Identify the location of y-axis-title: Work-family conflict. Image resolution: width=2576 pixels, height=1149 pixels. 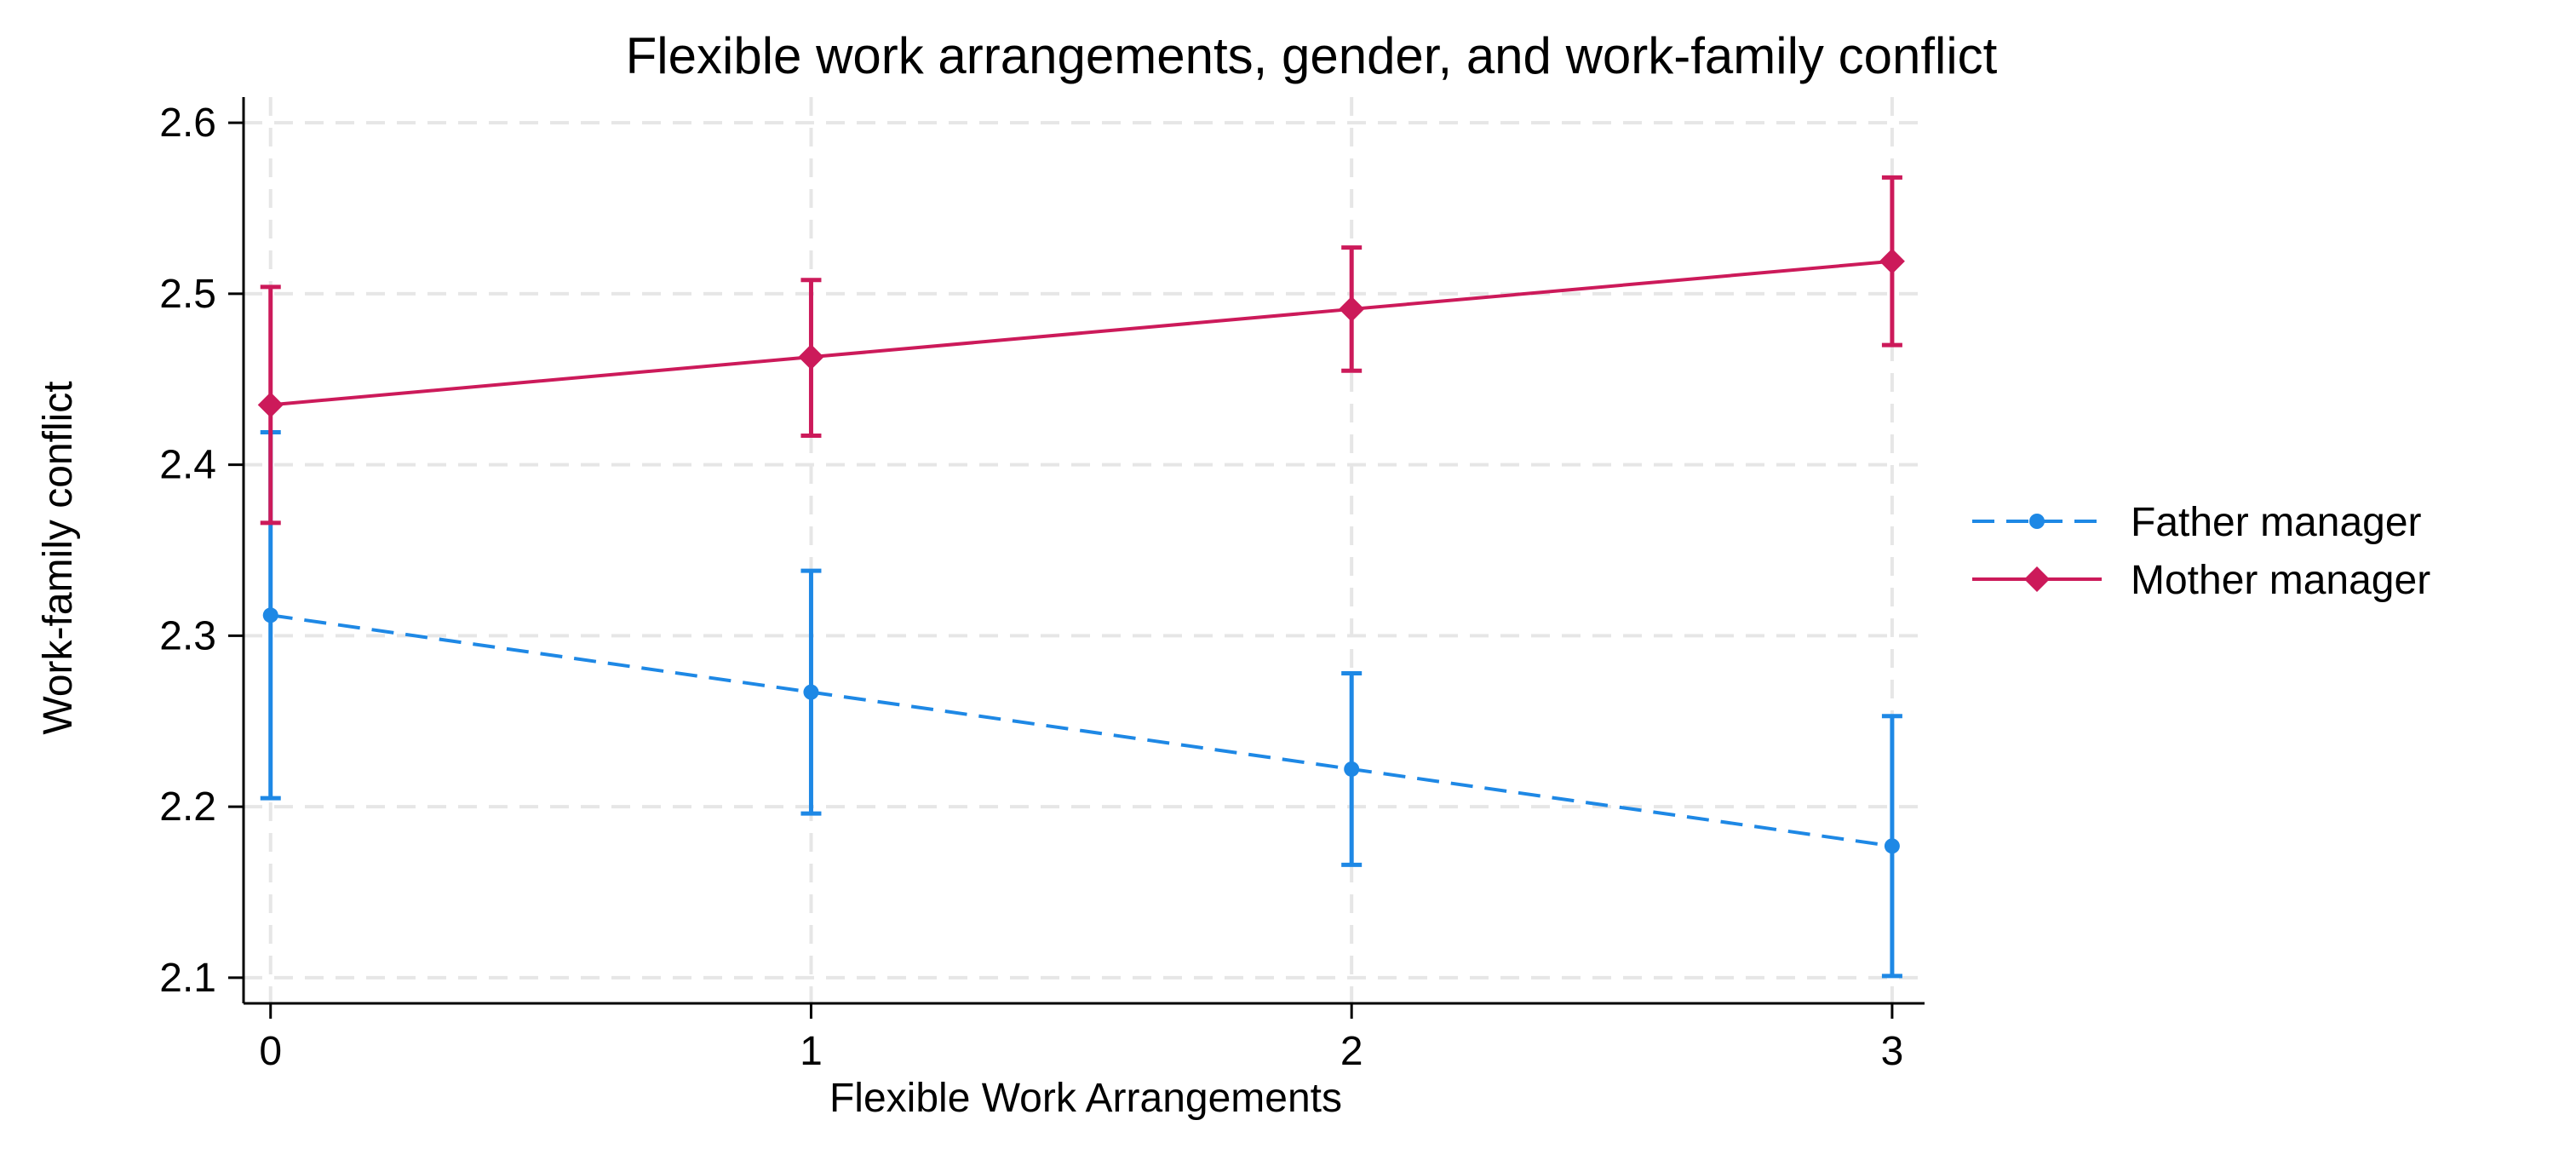
(58, 557).